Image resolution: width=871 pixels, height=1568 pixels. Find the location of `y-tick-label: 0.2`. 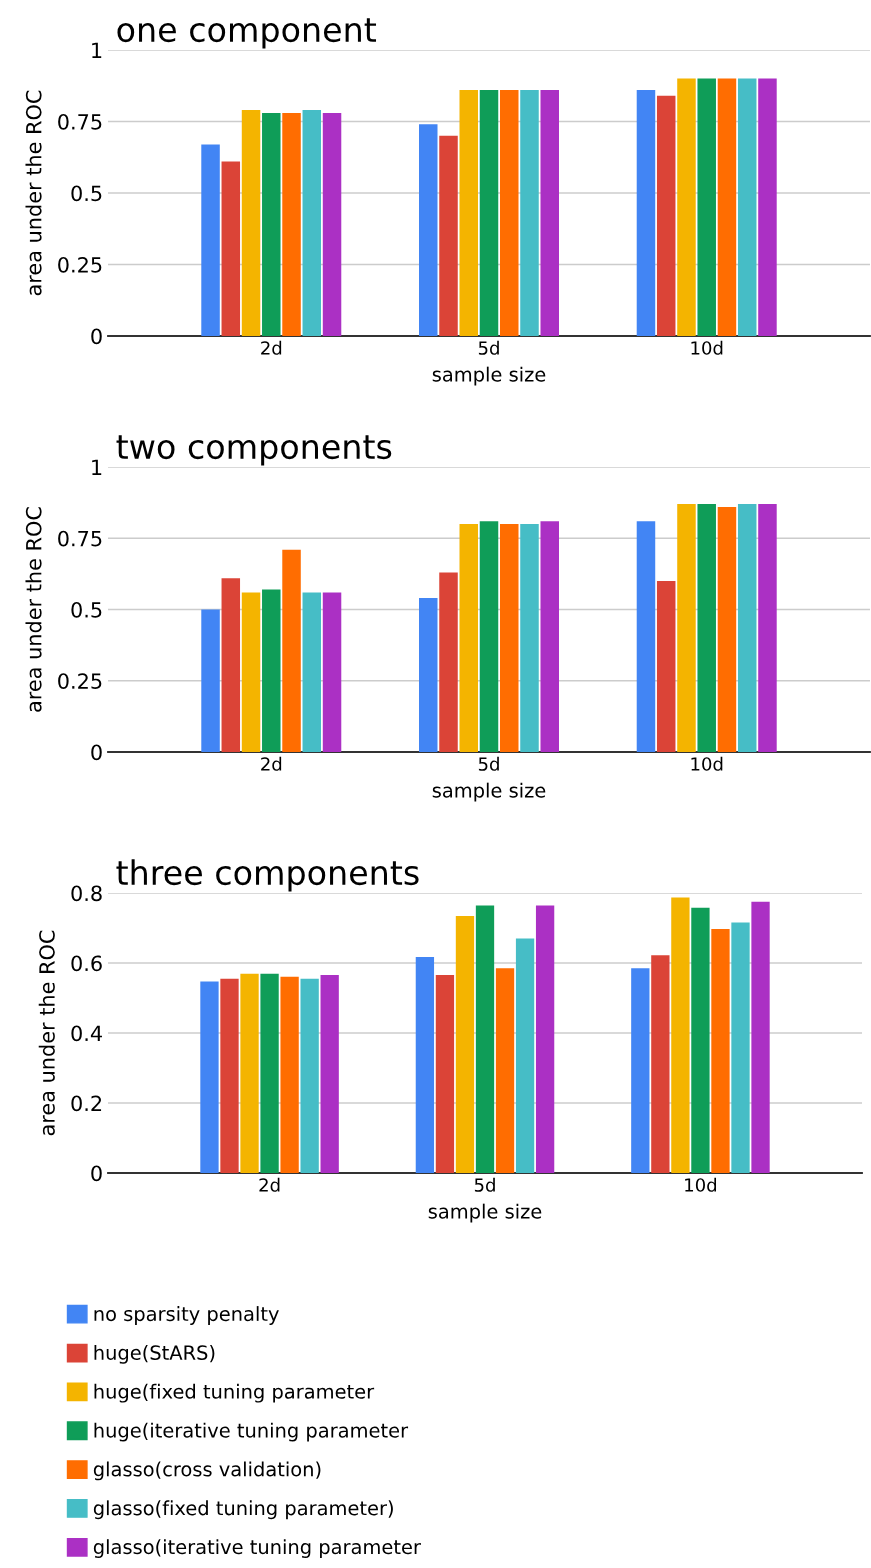

y-tick-label: 0.2 is located at coordinates (86, 1103).